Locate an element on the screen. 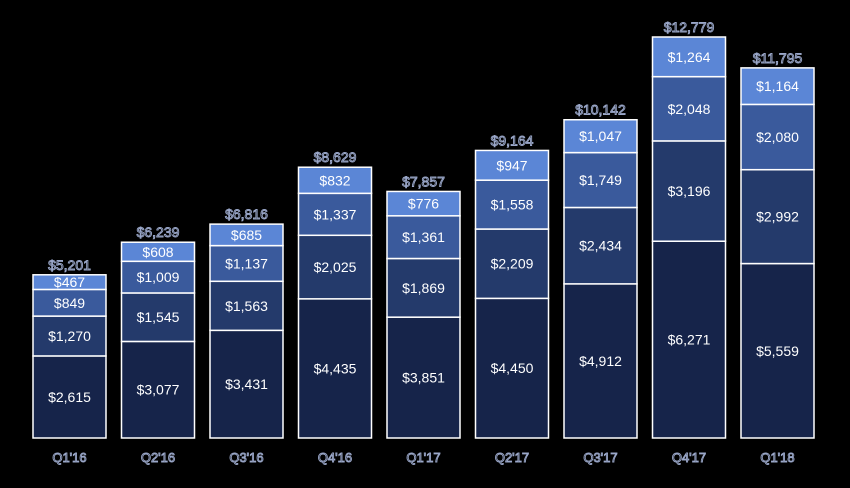 This screenshot has width=850, height=488. segment-value-label: $3,077 is located at coordinates (158, 390).